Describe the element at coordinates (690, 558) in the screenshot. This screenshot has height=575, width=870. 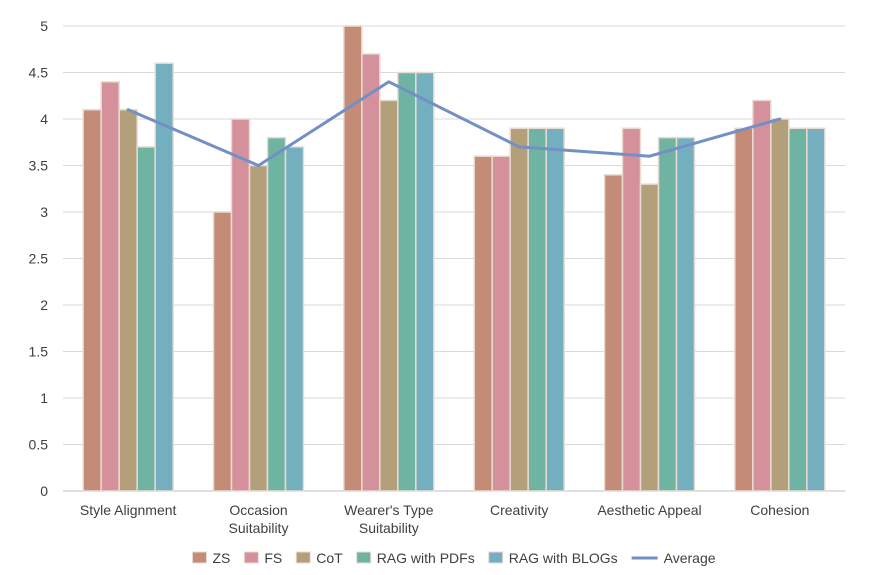
I see `legend-label: Average` at that location.